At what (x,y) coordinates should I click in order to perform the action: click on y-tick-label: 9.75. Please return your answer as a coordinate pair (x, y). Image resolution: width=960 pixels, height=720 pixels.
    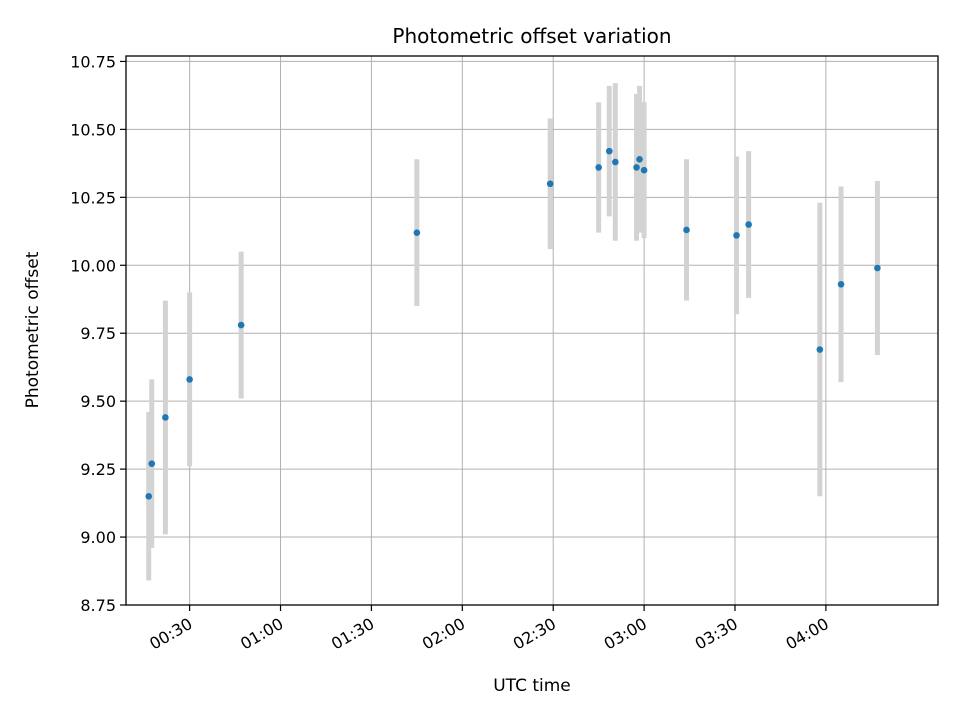
    Looking at the image, I should click on (98, 333).